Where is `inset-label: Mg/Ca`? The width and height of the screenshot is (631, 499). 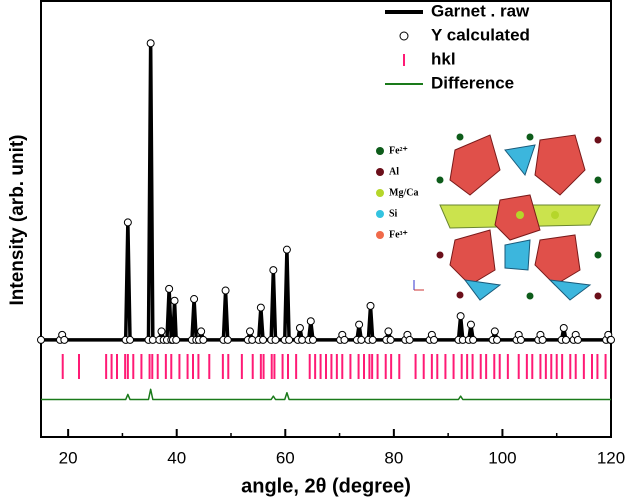
inset-label: Mg/Ca is located at coordinates (403, 192).